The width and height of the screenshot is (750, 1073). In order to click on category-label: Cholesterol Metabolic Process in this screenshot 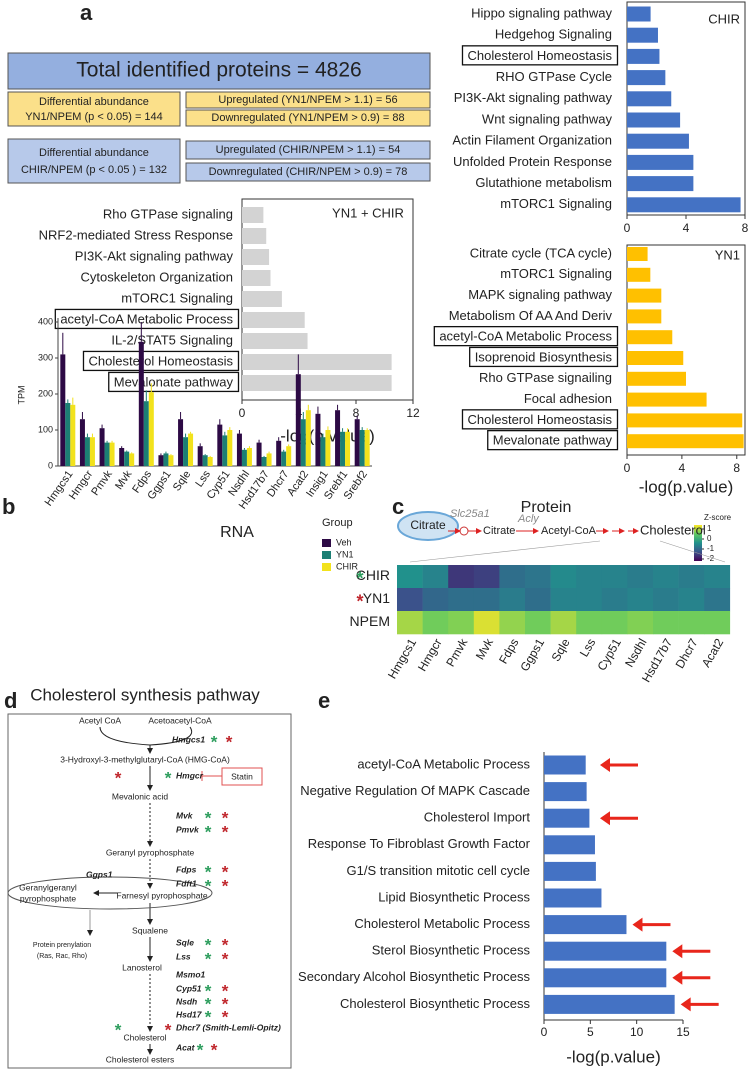, I will do `click(442, 923)`.